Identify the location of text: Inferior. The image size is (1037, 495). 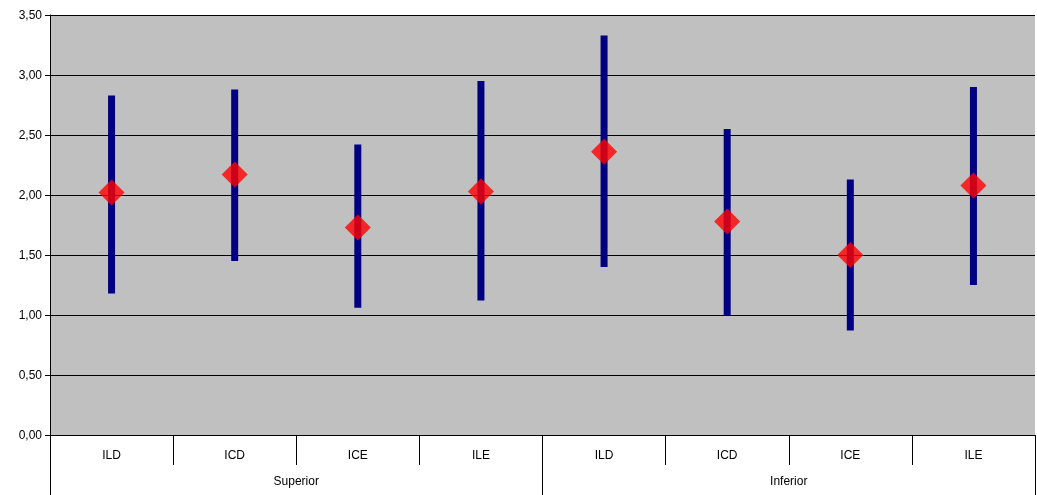
(789, 481).